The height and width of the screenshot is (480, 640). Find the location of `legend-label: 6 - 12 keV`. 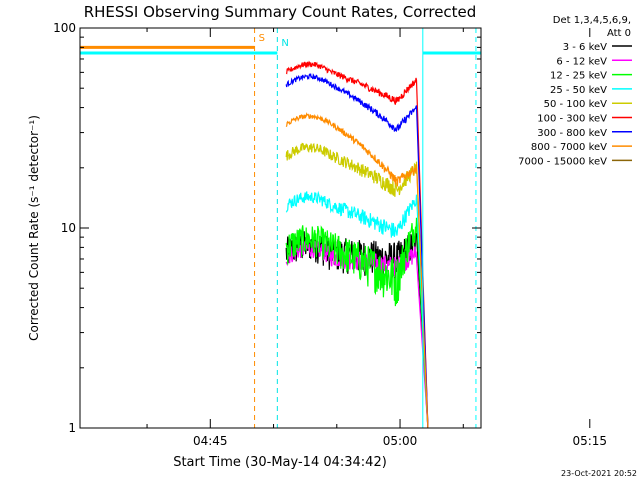

legend-label: 6 - 12 keV is located at coordinates (581, 61).